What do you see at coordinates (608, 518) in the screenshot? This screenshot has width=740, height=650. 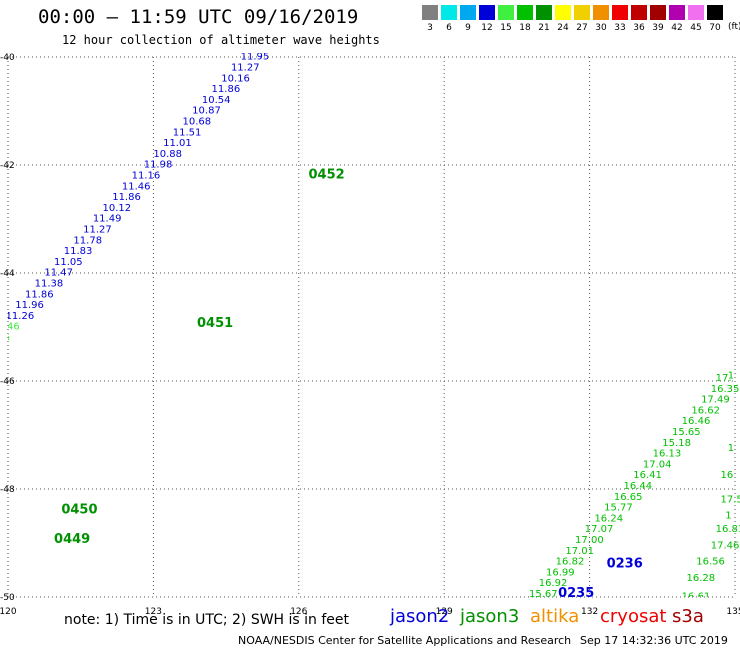 I see `wave-height-value: 16.24` at bounding box center [608, 518].